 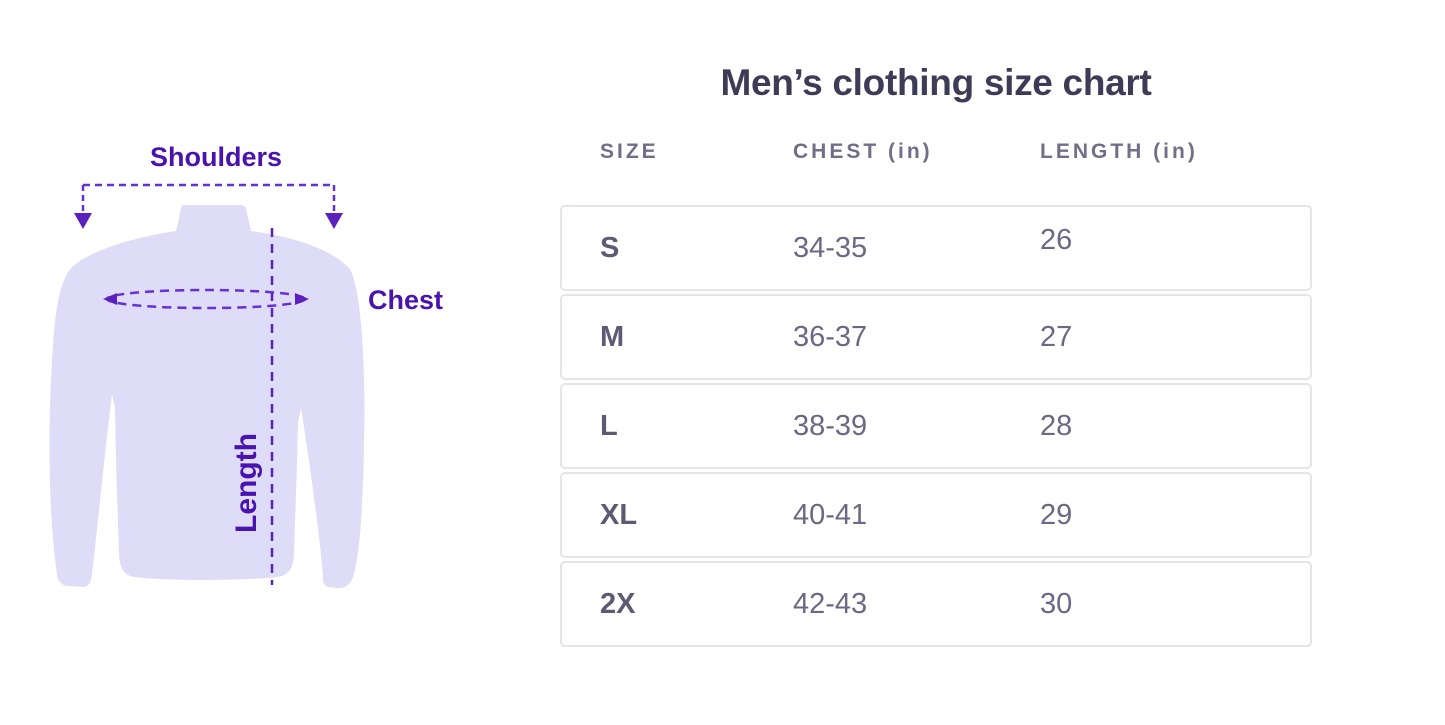 I want to click on cell-chest: 40-41, so click(x=830, y=514).